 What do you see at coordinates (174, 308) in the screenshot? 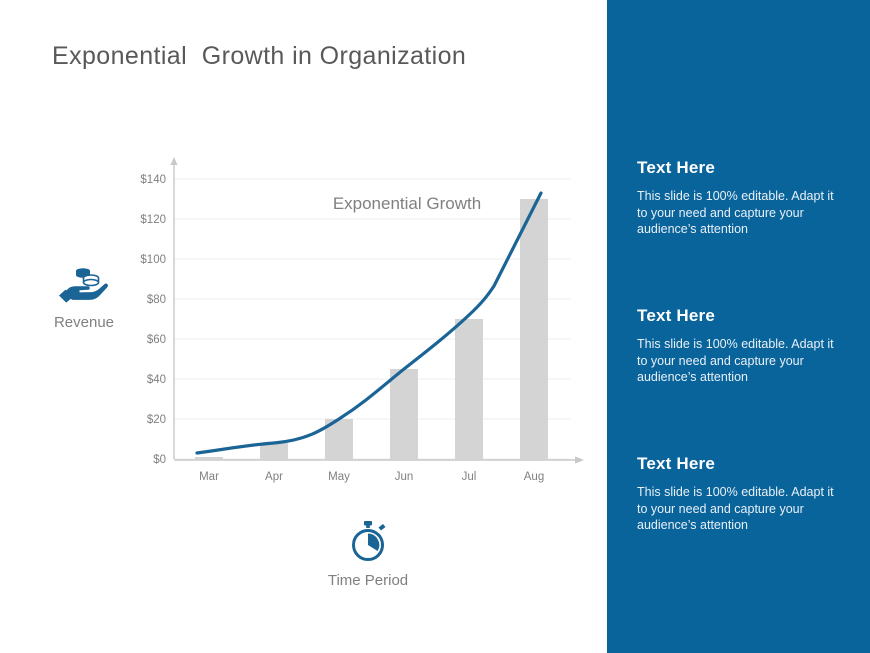
I see `y-axis` at bounding box center [174, 308].